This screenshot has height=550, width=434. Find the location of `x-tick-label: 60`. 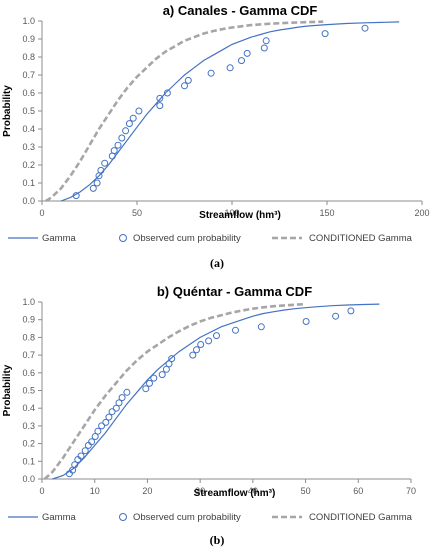

x-tick-label: 60 is located at coordinates (358, 491).